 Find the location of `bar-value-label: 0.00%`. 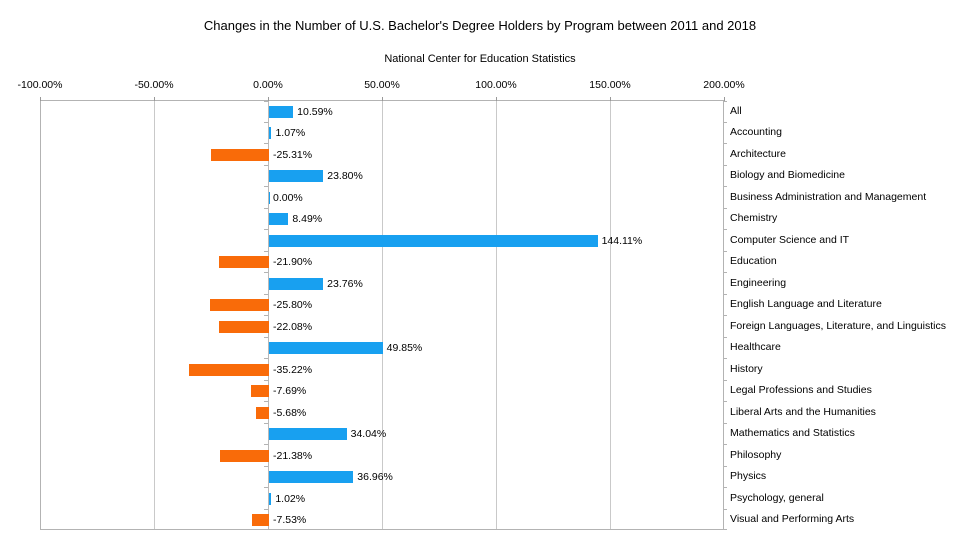

bar-value-label: 0.00% is located at coordinates (288, 197).